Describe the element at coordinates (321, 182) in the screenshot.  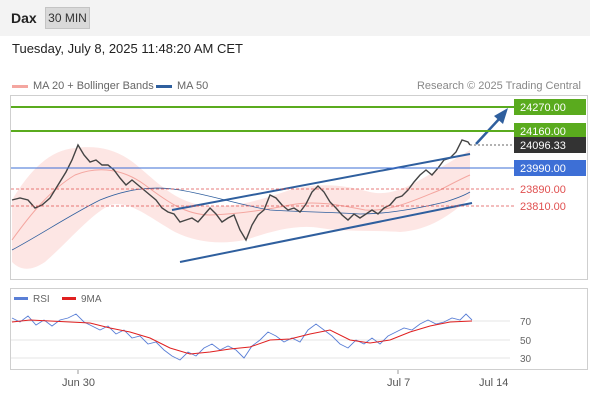
I see `channel-upper` at that location.